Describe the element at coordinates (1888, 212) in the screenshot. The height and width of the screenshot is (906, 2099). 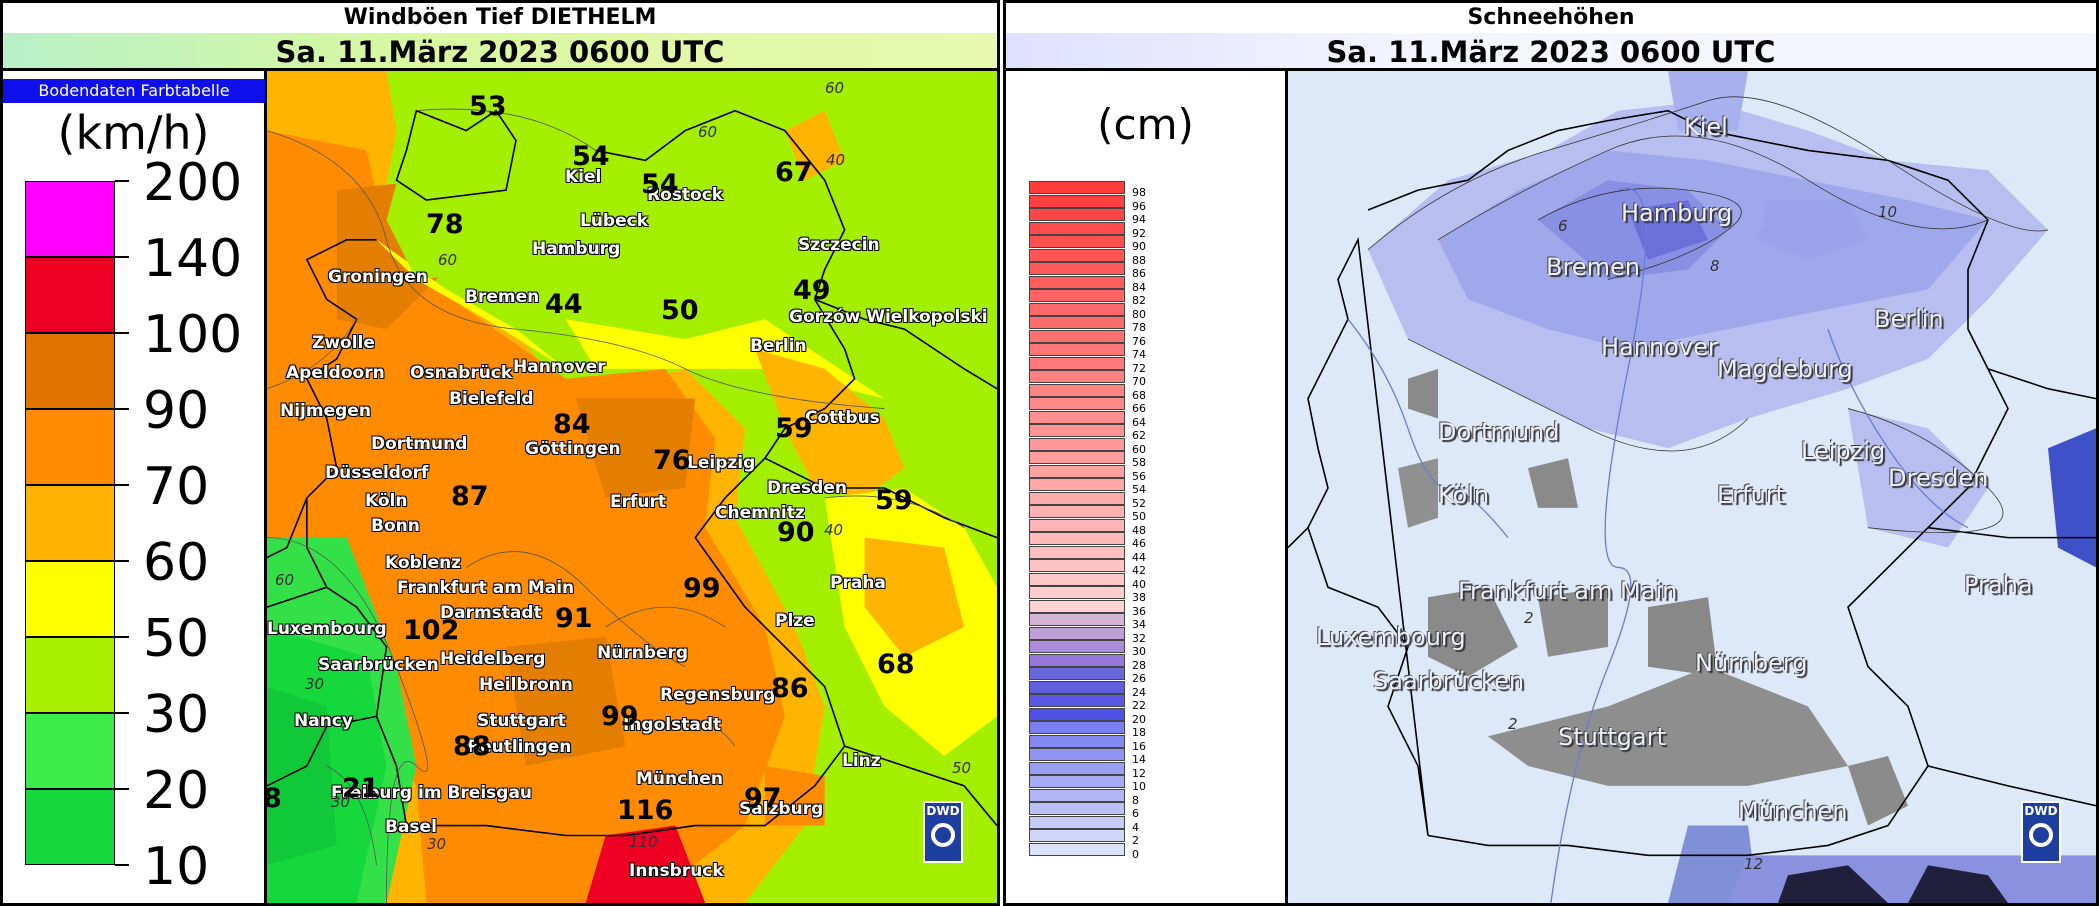
I see `contour-label: 10` at that location.